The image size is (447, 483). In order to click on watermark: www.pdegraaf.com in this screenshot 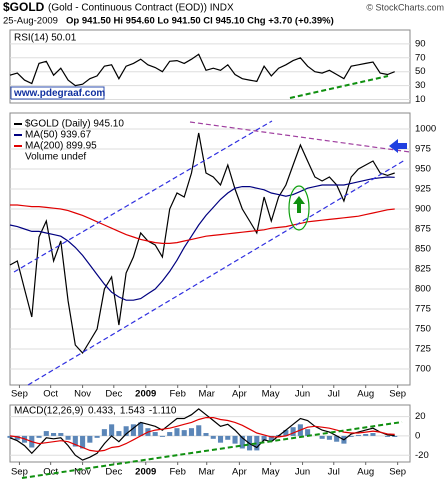, I will do `click(59, 93)`.